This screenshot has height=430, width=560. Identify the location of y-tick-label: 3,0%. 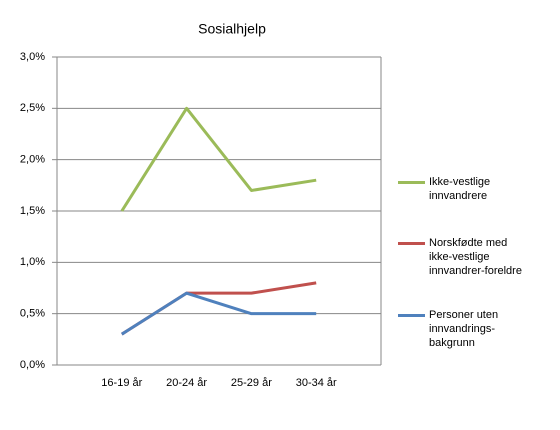
(32, 57).